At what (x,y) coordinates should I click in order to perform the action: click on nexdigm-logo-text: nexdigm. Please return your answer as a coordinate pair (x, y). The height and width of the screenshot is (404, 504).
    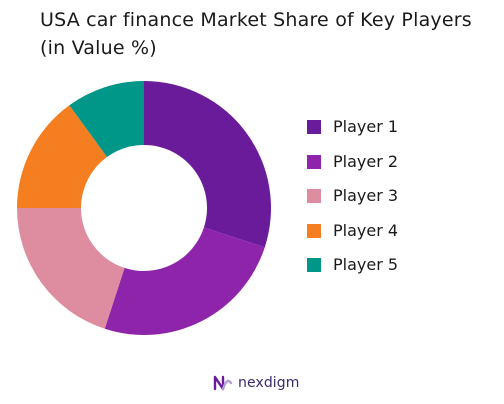
    Looking at the image, I should click on (269, 383).